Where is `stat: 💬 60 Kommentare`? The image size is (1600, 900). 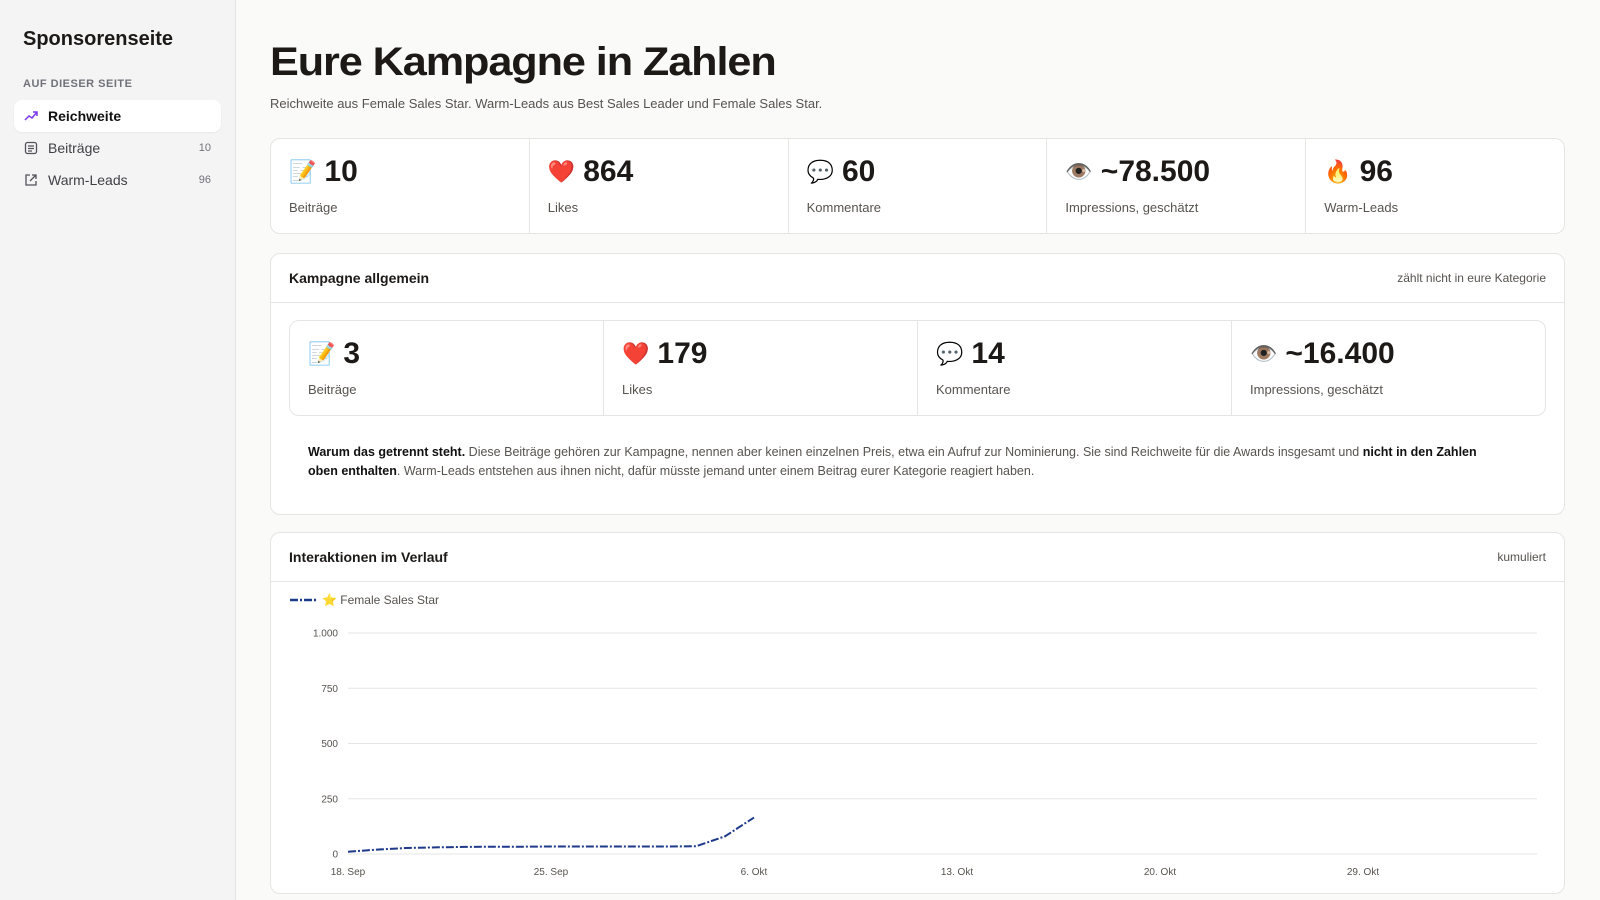 stat: 💬 60 Kommentare is located at coordinates (917, 186).